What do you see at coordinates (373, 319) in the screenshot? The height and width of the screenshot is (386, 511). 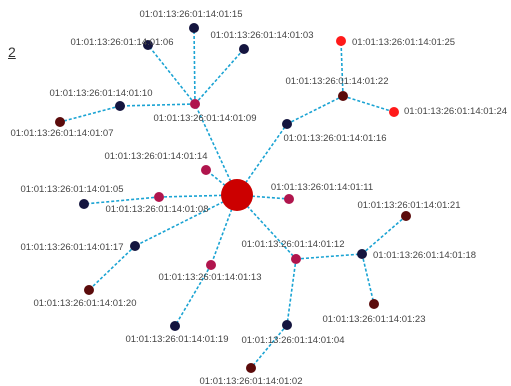 I see `node-label-n23: 01:01:13:26:01:14:01:23` at bounding box center [373, 319].